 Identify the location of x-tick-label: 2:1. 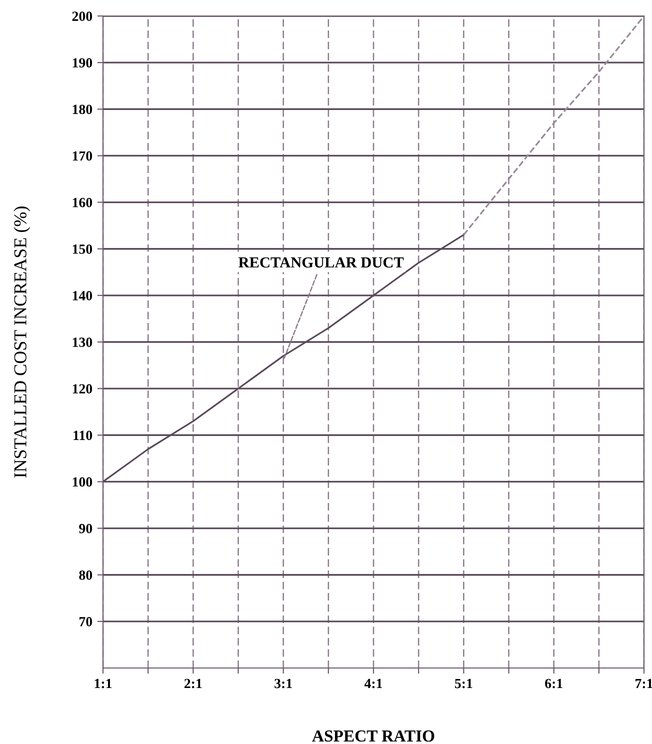
(193, 683).